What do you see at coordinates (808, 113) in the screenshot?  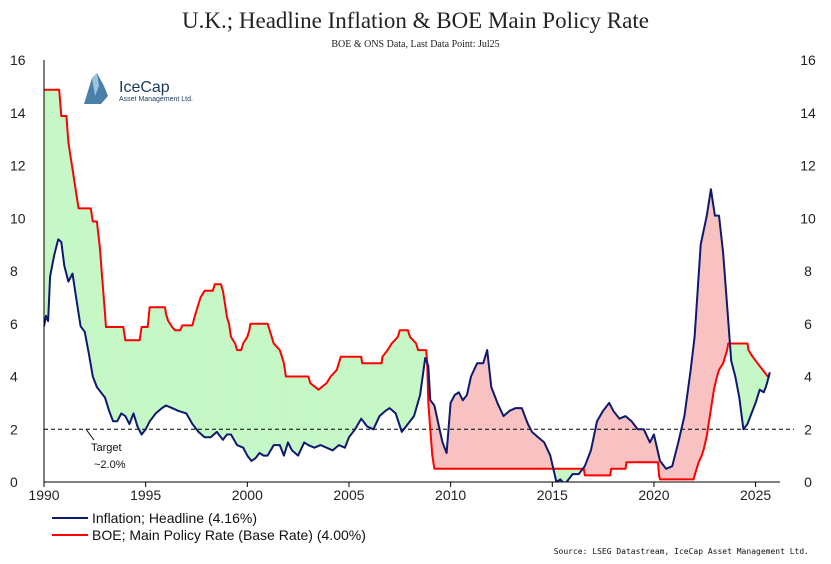 I see `y-tick-label-right: 14` at bounding box center [808, 113].